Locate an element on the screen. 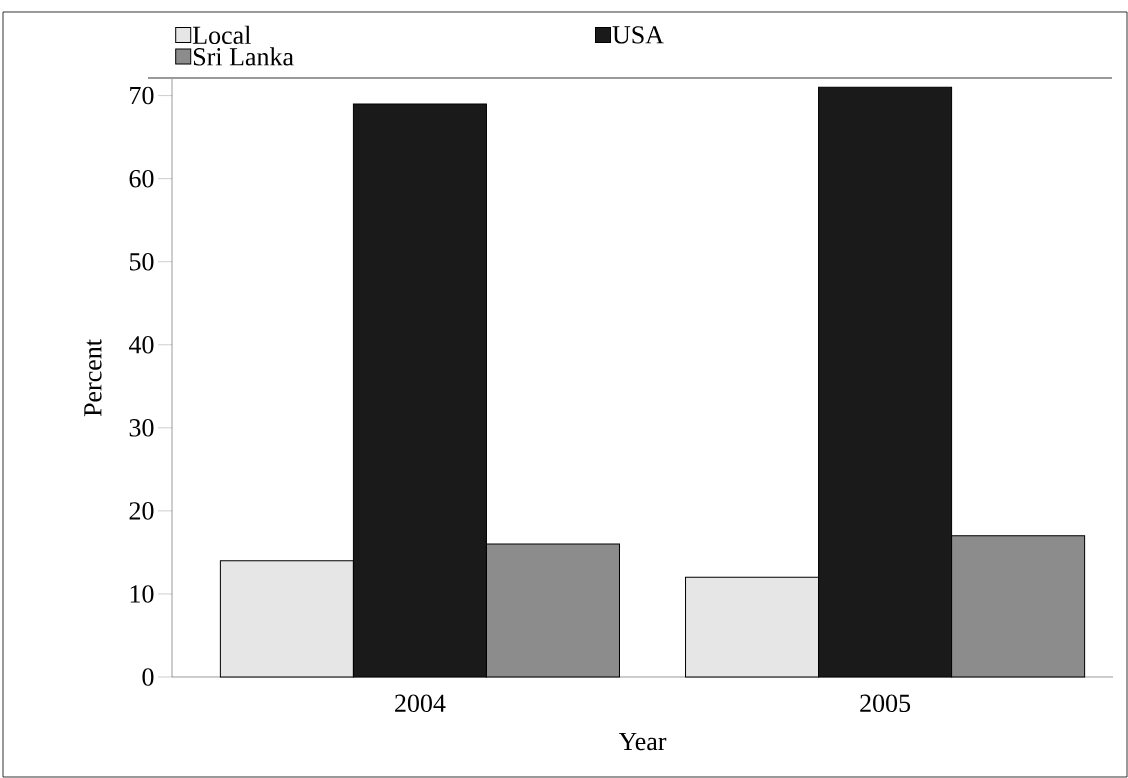 This screenshot has height=778, width=1128. x-tick-label: 2004 is located at coordinates (420, 703).